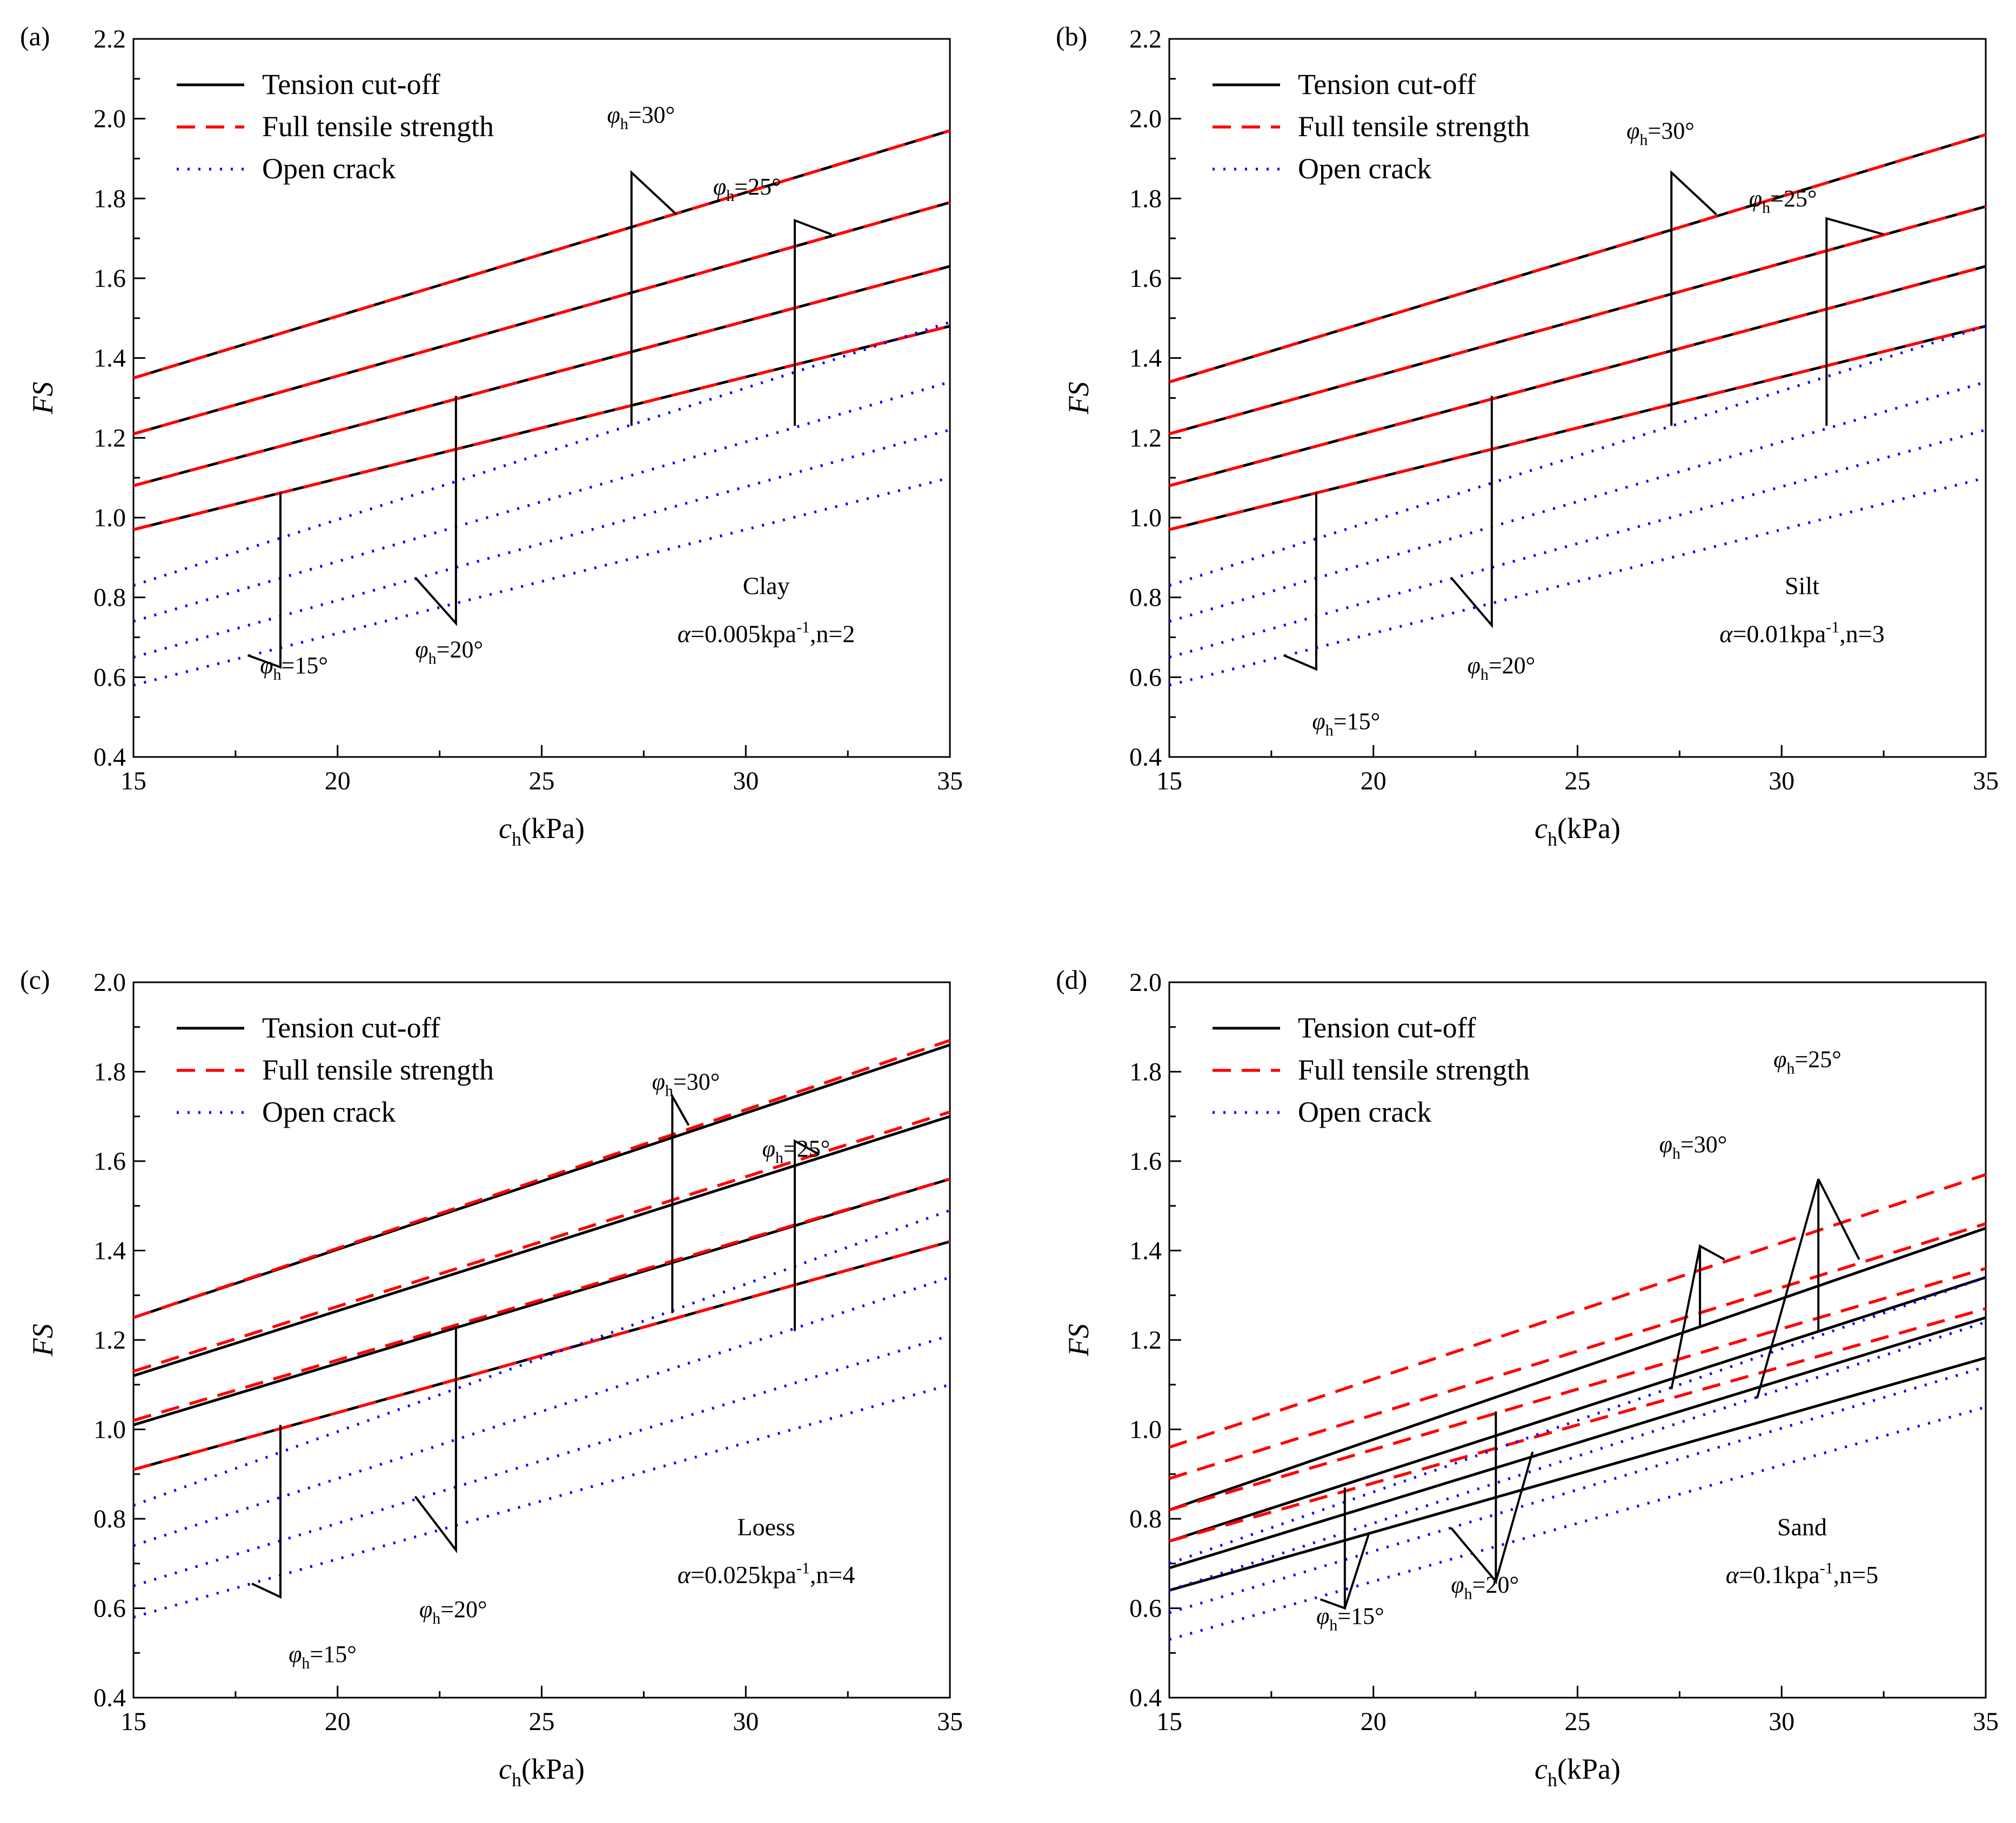  What do you see at coordinates (1071, 36) in the screenshot?
I see `panel-label: (b)` at bounding box center [1071, 36].